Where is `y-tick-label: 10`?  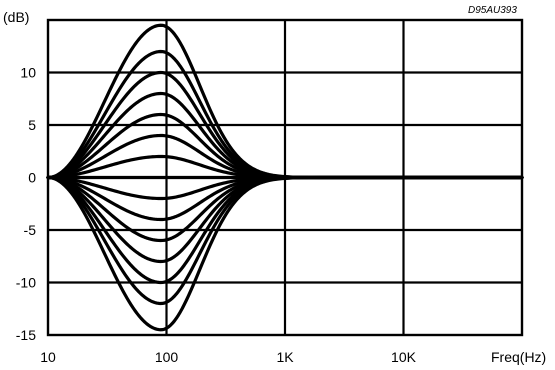
y-tick-label: 10 is located at coordinates (28, 73).